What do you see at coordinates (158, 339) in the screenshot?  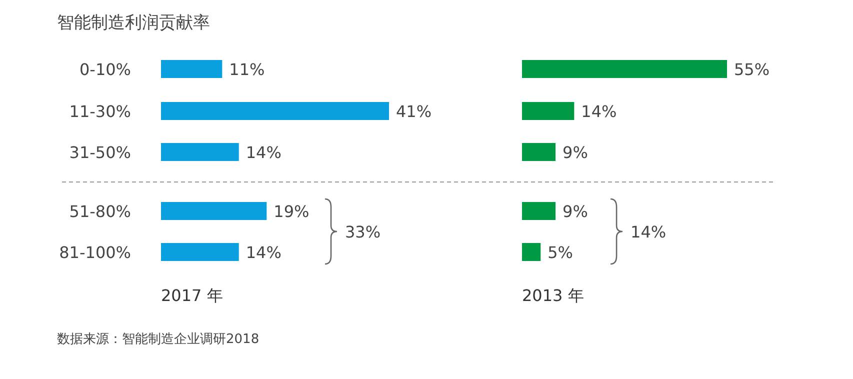 I see `source-note: 数据来源：智能制造企业调研2018` at bounding box center [158, 339].